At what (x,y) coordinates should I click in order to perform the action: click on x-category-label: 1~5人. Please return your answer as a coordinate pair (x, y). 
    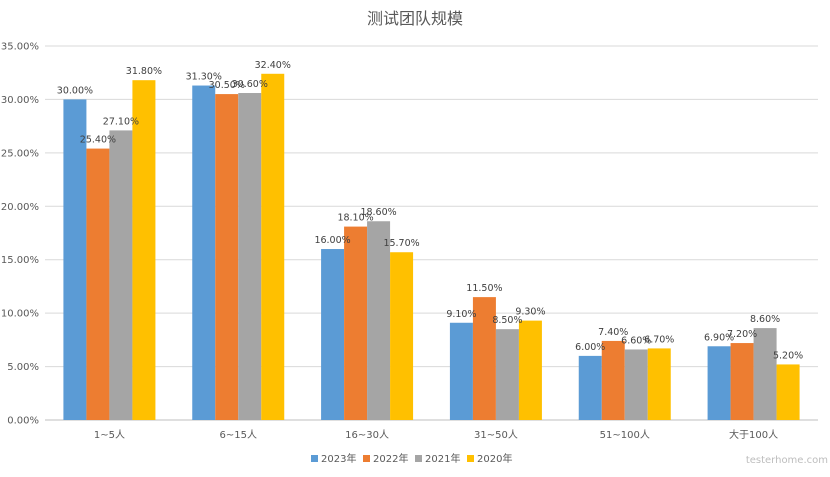
    Looking at the image, I should click on (109, 435).